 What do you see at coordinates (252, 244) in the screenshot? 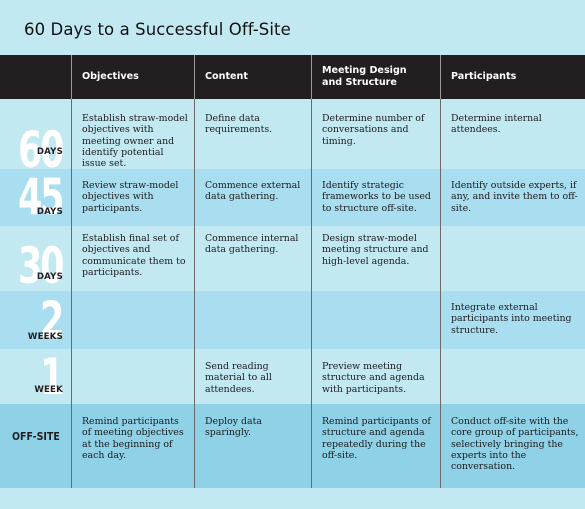
I see `cell-content: Commence internal data gathering.` at bounding box center [252, 244].